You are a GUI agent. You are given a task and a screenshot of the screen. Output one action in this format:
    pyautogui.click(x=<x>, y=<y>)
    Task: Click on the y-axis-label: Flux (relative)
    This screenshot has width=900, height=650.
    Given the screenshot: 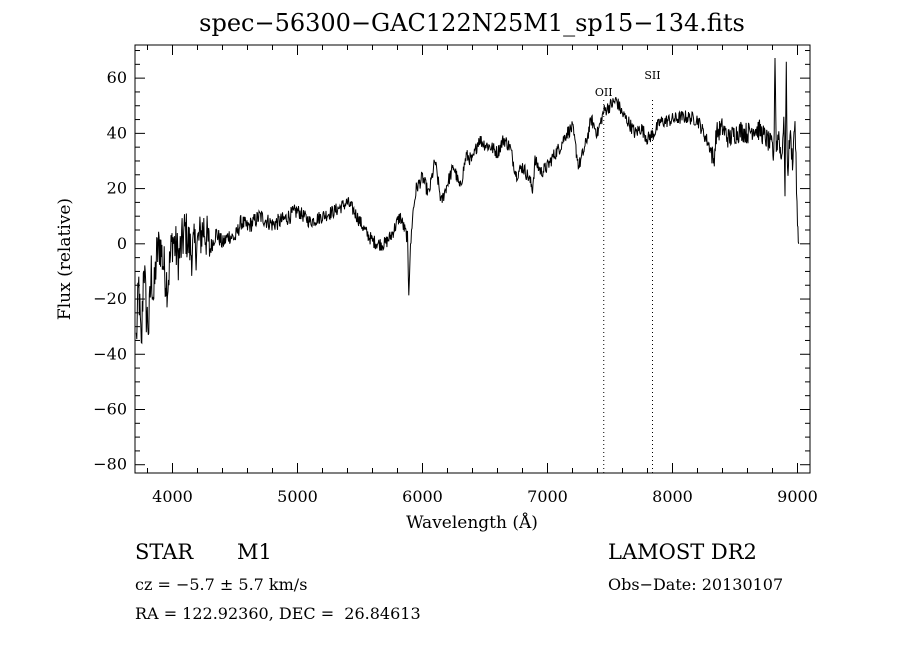 What is the action you would take?
    pyautogui.click(x=65, y=259)
    